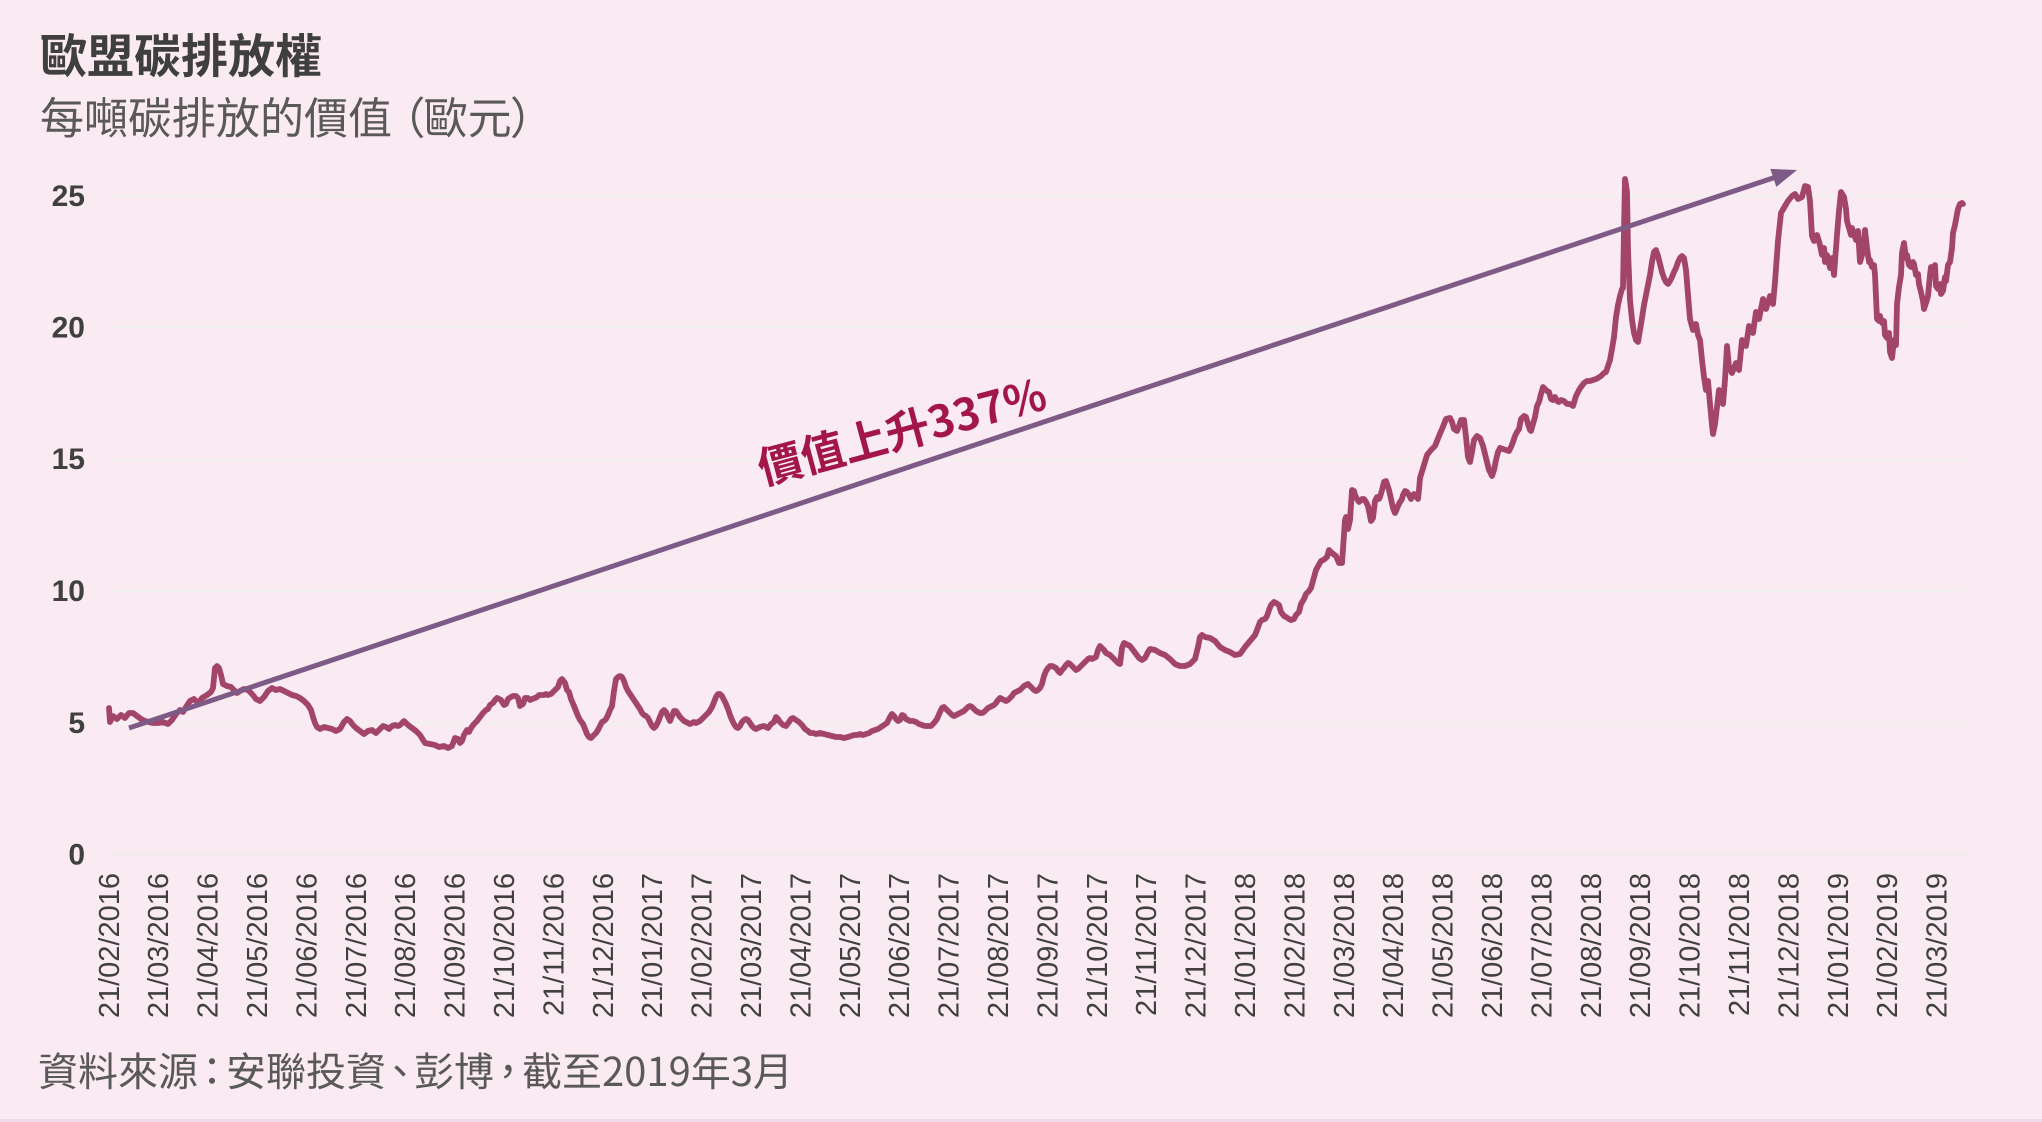 This screenshot has width=2042, height=1122. Describe the element at coordinates (68, 459) in the screenshot. I see `svg-text: 15` at that location.